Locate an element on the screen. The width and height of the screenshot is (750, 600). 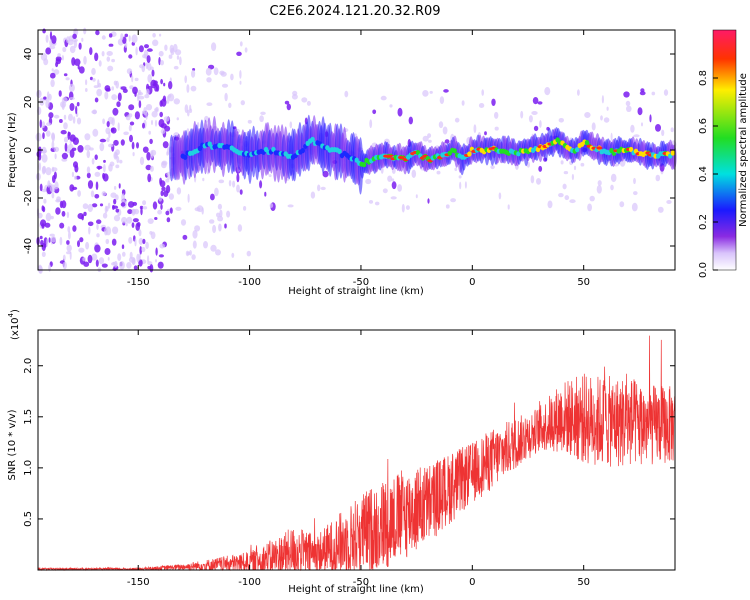
x-tick-label: -150 is located at coordinates (138, 282).